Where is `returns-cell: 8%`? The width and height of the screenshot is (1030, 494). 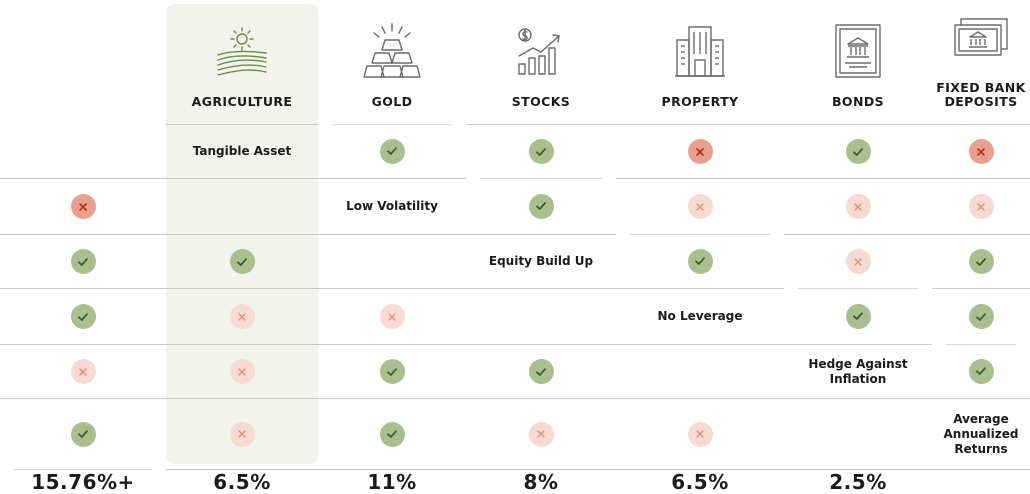 returns-cell: 8% is located at coordinates (541, 481).